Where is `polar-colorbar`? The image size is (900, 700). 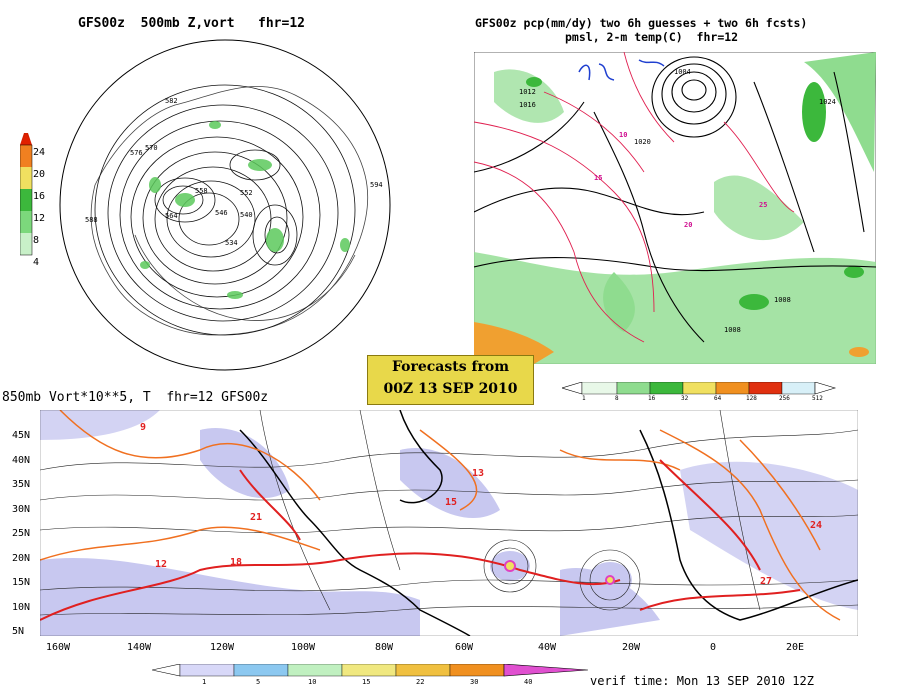 polar-colorbar is located at coordinates (35, 198).